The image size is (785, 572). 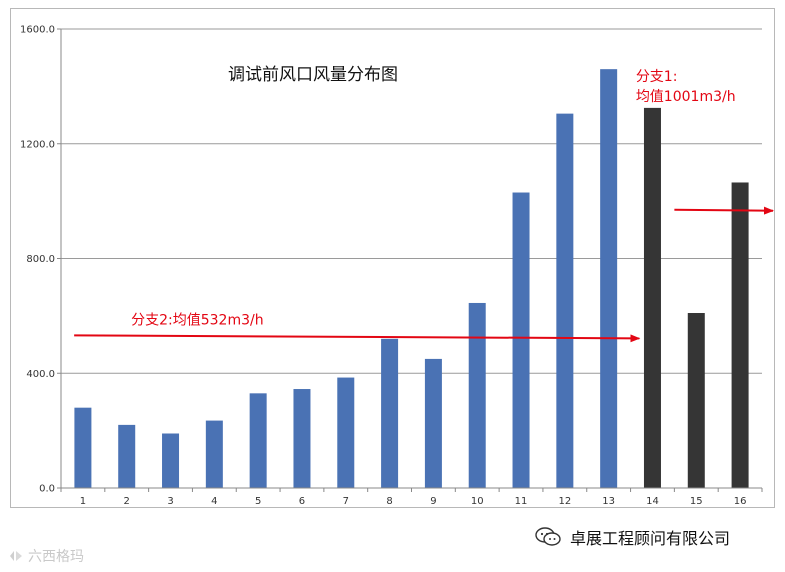 I want to click on watermark: 六西格玛, so click(x=46, y=556).